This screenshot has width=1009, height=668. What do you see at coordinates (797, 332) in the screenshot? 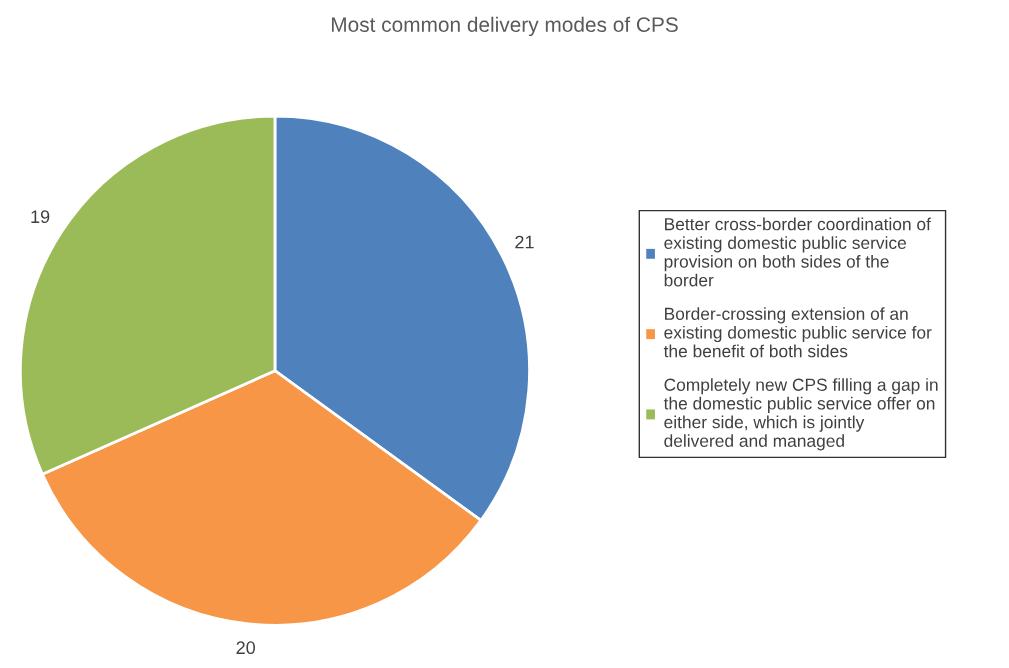
I see `legend-label: Border-crossing extension of an existing domestic public service for the benefit of both sides` at bounding box center [797, 332].